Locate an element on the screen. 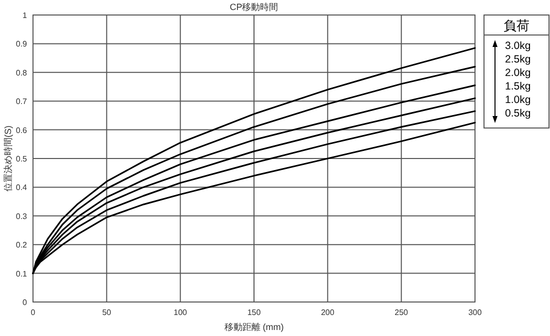 The image size is (550, 336). x-axis-title: 移動距離 (mm) is located at coordinates (254, 327).